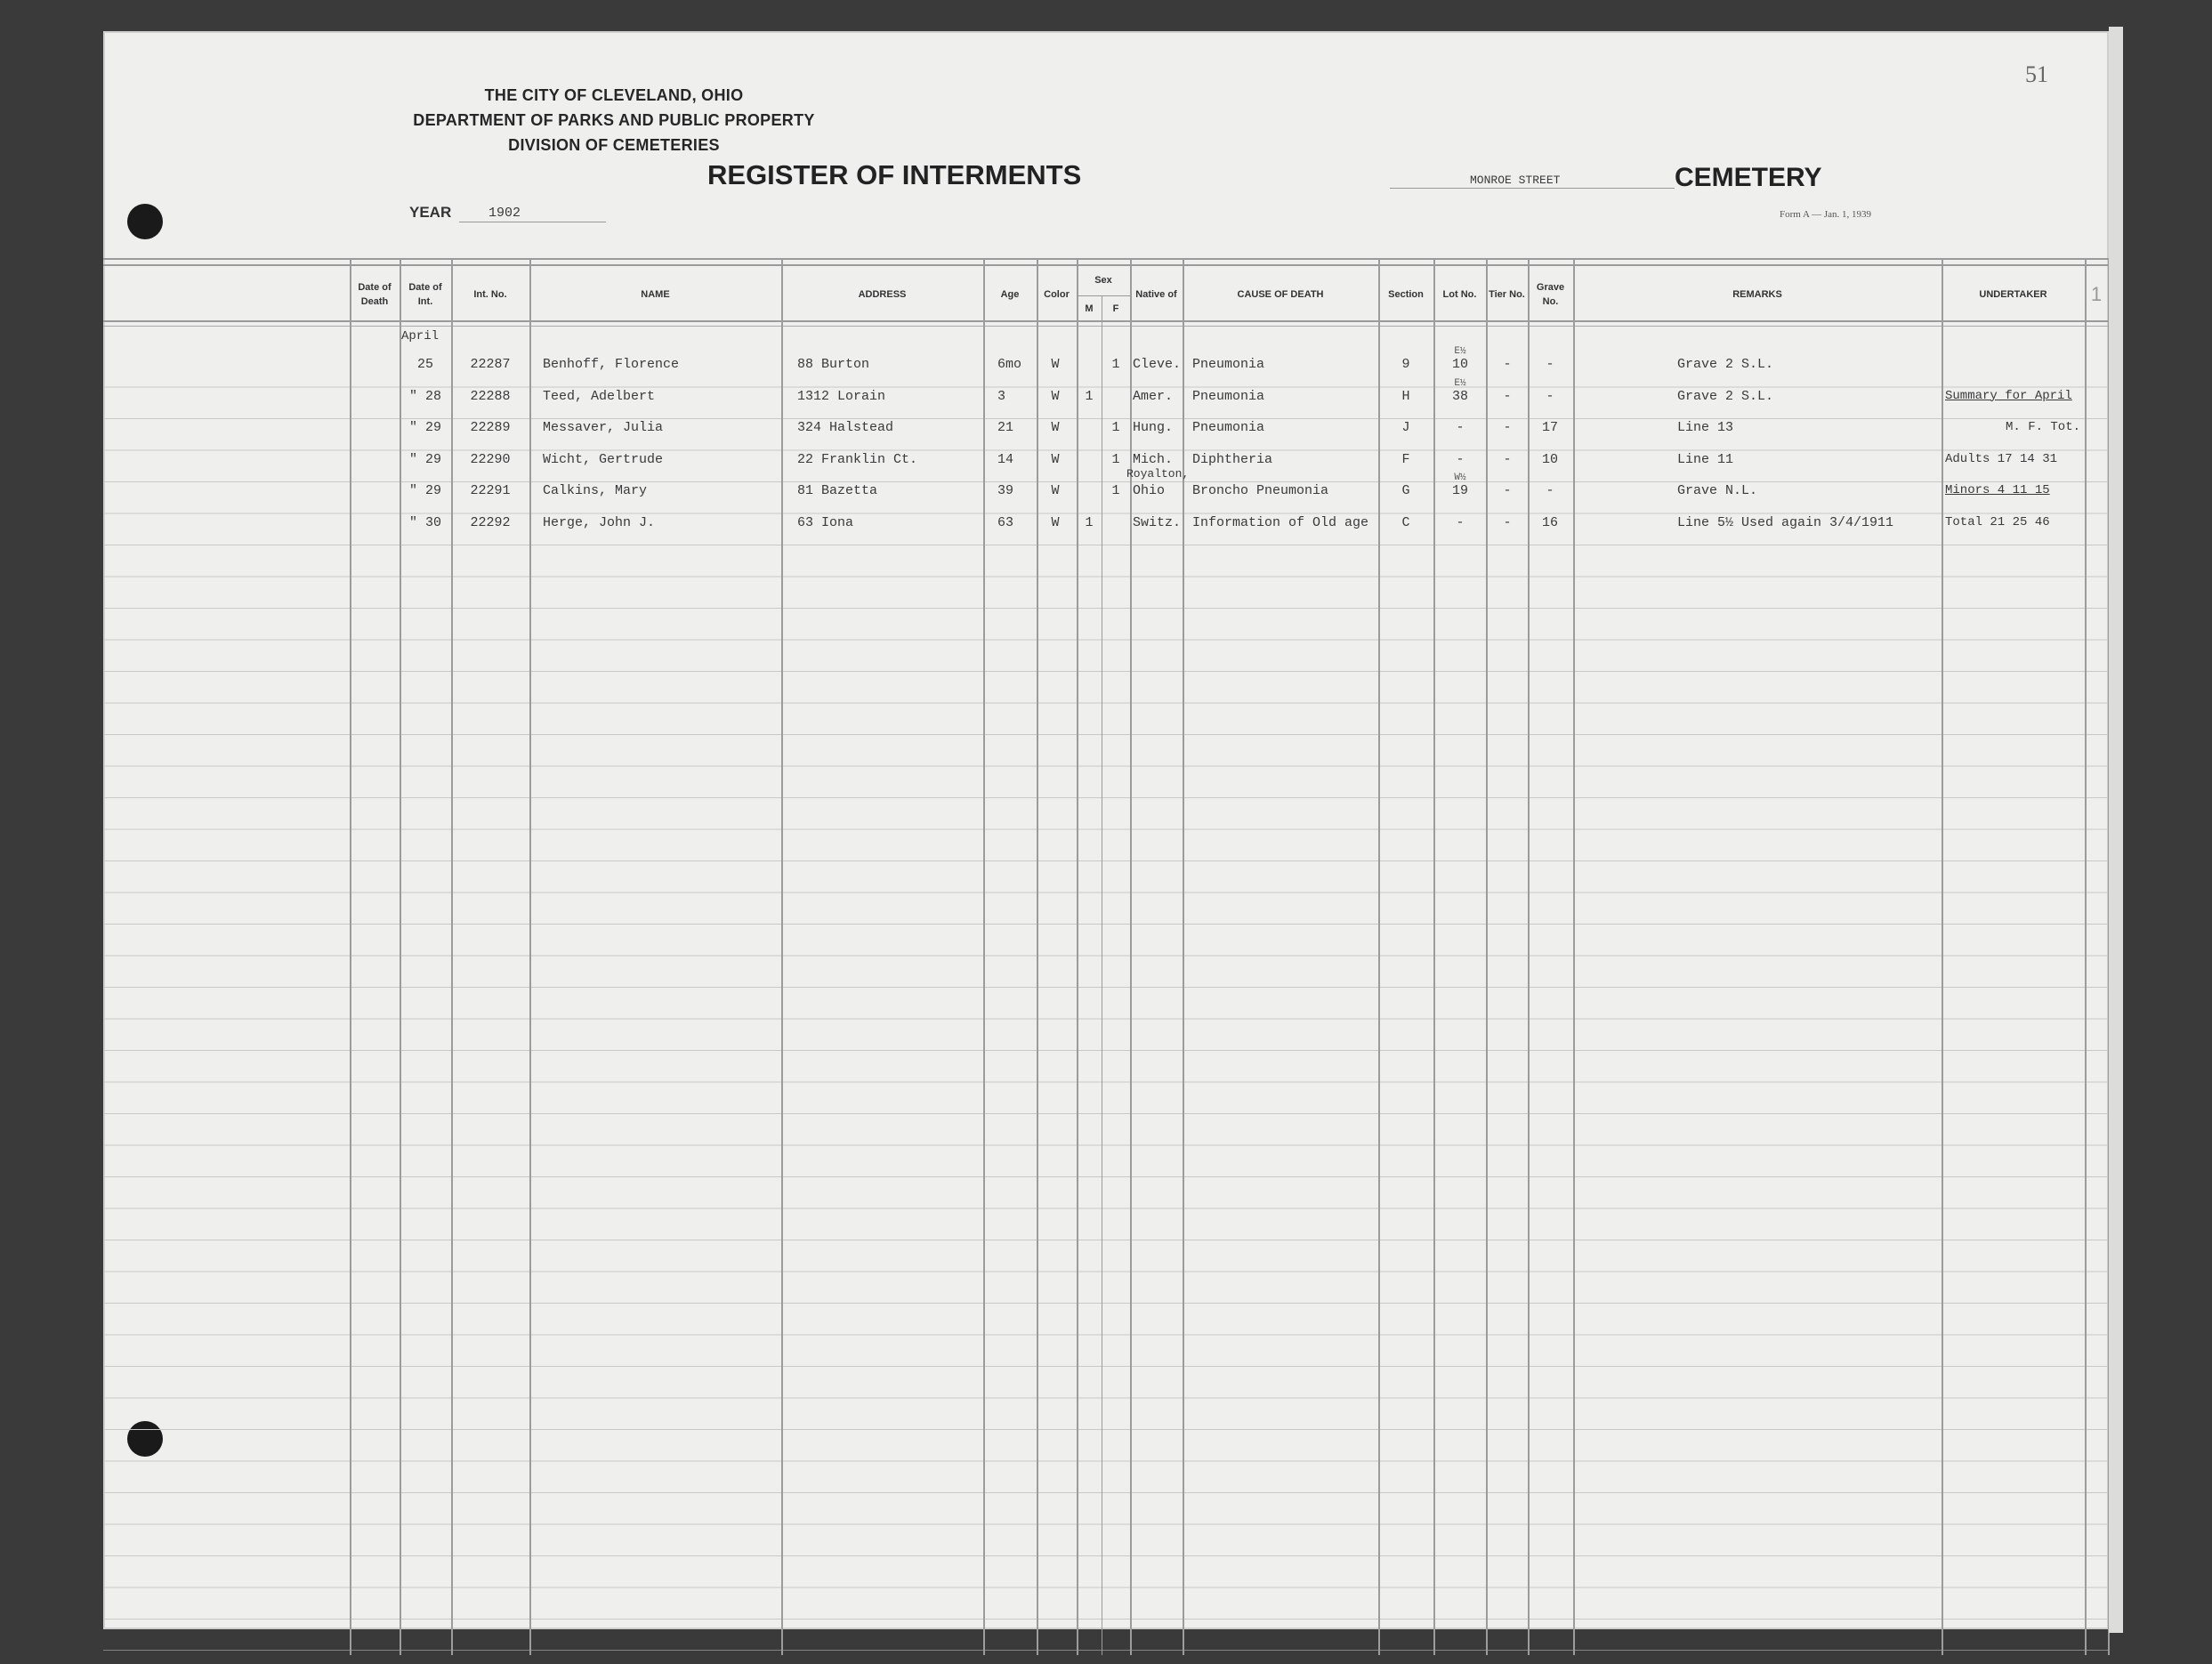 This screenshot has width=2212, height=1664. Describe the element at coordinates (614, 95) in the screenshot. I see `city-heading: THE CITY OF CLEVELAND, OHIO` at that location.